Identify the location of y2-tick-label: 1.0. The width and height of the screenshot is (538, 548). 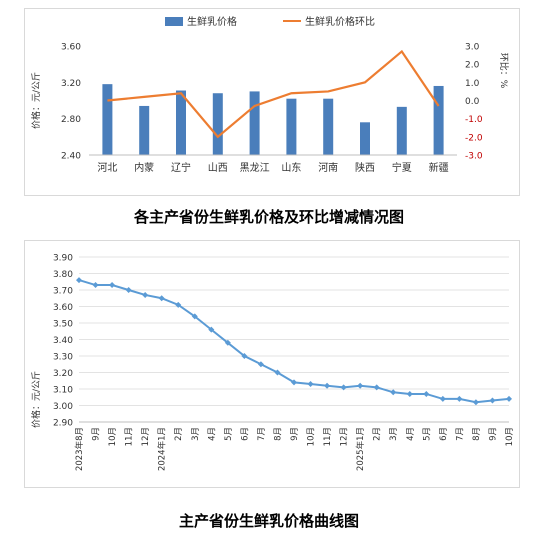
(472, 84).